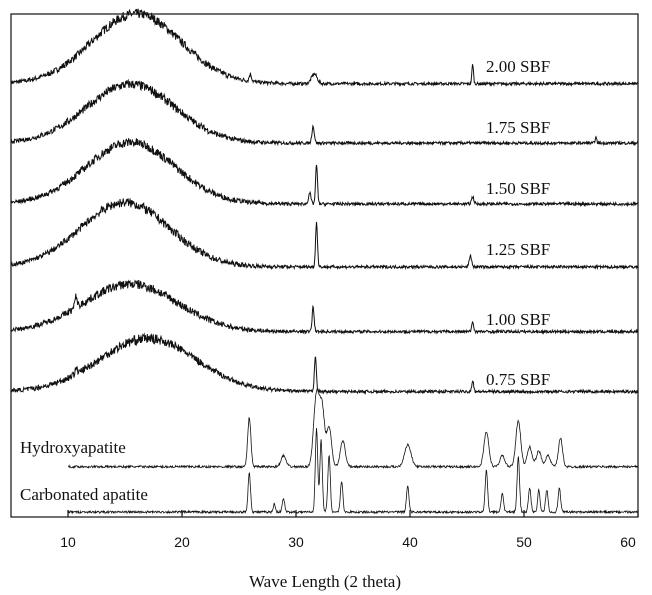  I want to click on x-axis-title: Wave Length (2 theta), so click(325, 581).